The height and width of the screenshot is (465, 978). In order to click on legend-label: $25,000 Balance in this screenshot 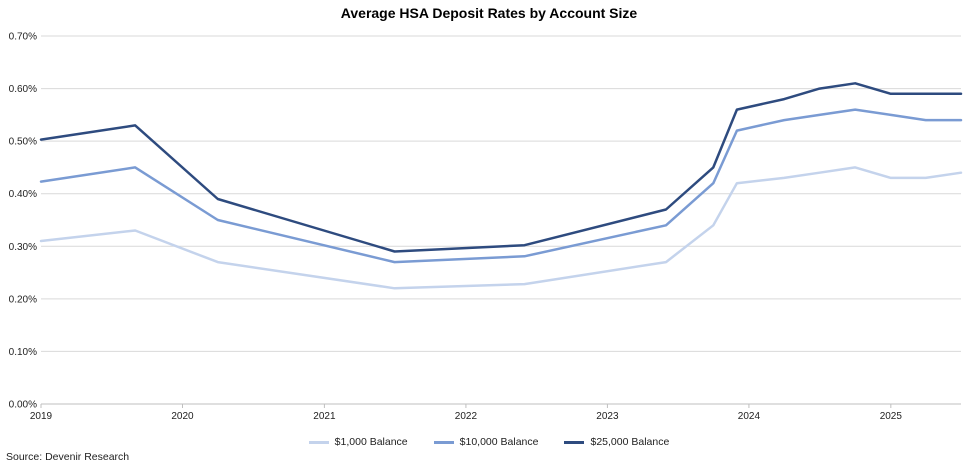, I will do `click(630, 442)`.